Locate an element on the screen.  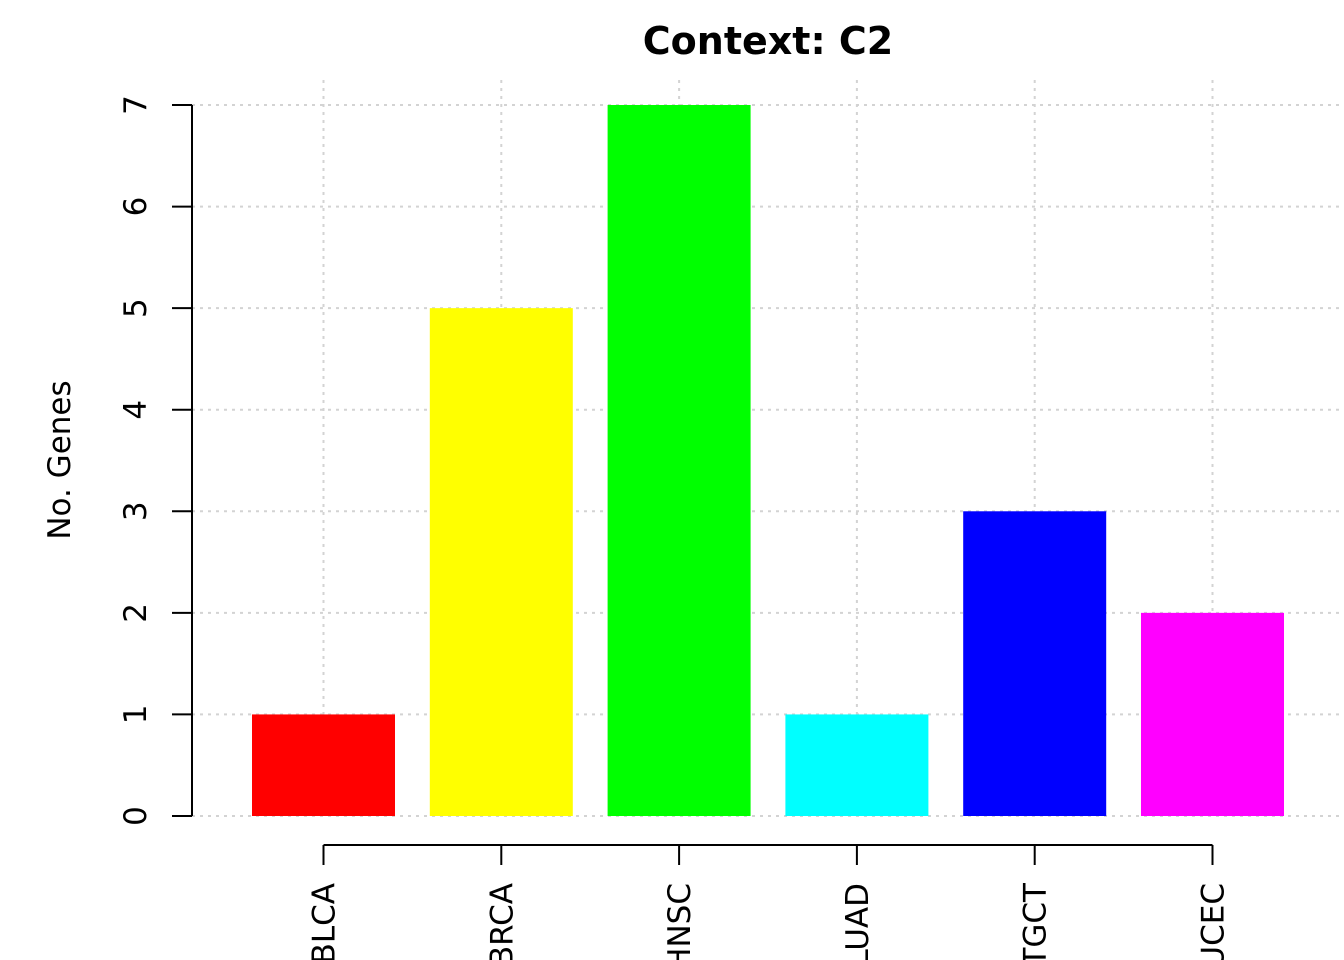
y-tick-label: 4 is located at coordinates (136, 410).